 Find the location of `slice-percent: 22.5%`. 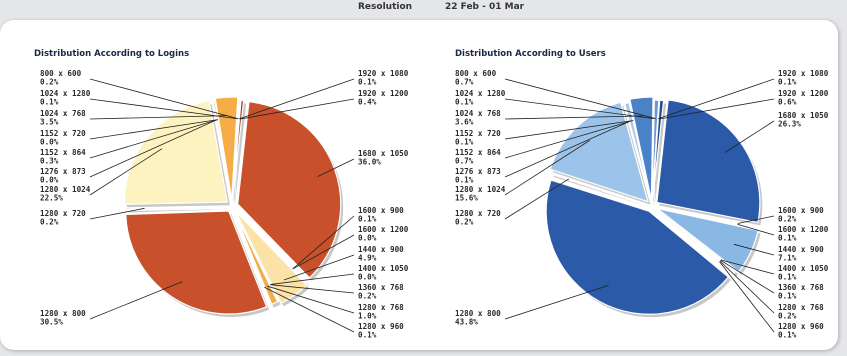

slice-percent: 22.5% is located at coordinates (51, 198).